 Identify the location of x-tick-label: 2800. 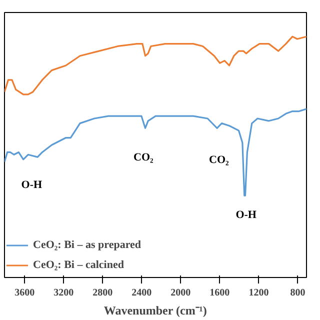
(102, 293).